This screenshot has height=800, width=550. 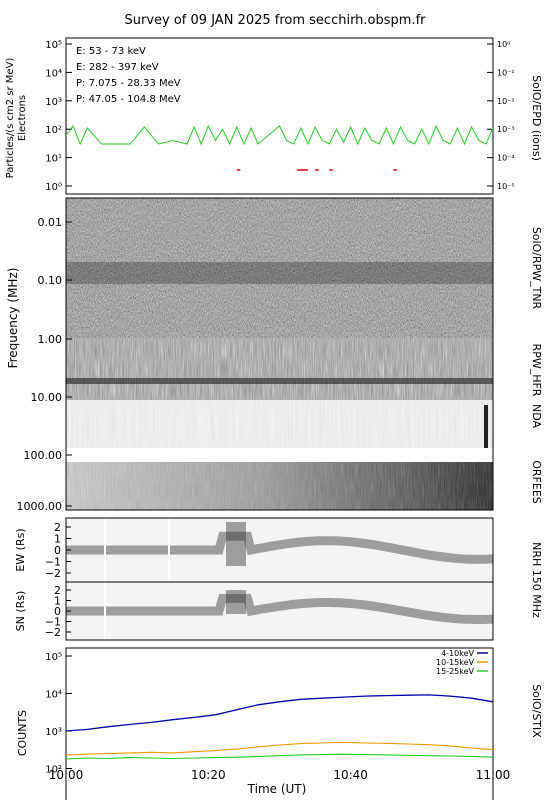 What do you see at coordinates (40, 506) in the screenshot?
I see `radio-tick-label: 1000.00` at bounding box center [40, 506].